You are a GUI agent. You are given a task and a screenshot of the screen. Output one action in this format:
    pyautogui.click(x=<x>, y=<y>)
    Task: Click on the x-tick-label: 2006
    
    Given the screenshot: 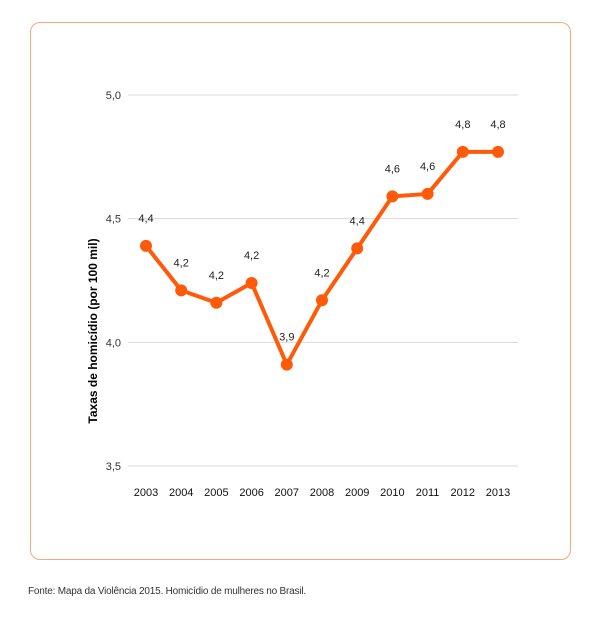 What is the action you would take?
    pyautogui.click(x=251, y=493)
    